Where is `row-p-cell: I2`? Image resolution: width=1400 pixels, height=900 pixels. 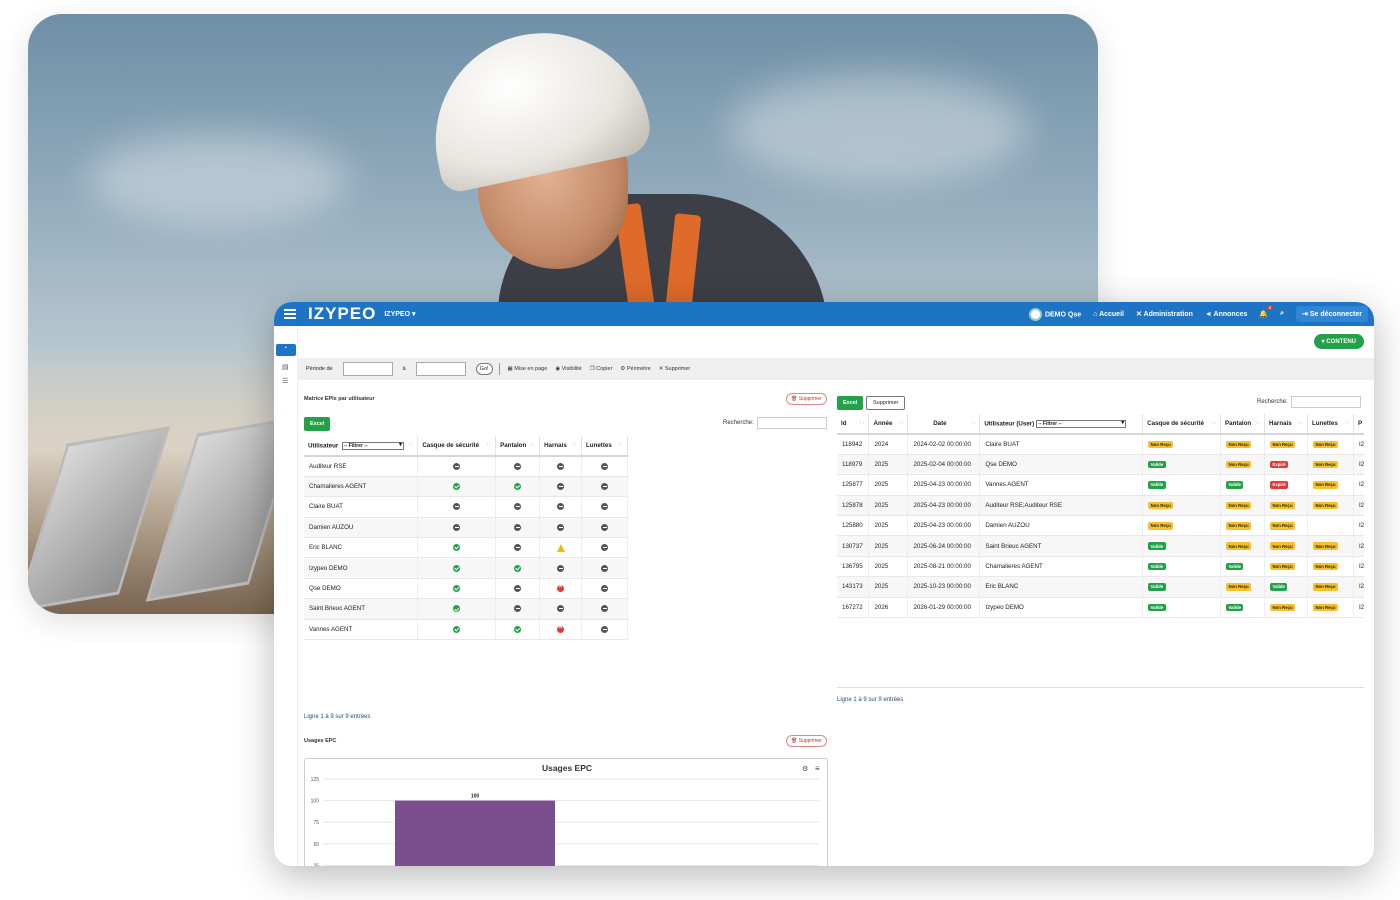 row-p-cell: I2 is located at coordinates (1358, 587).